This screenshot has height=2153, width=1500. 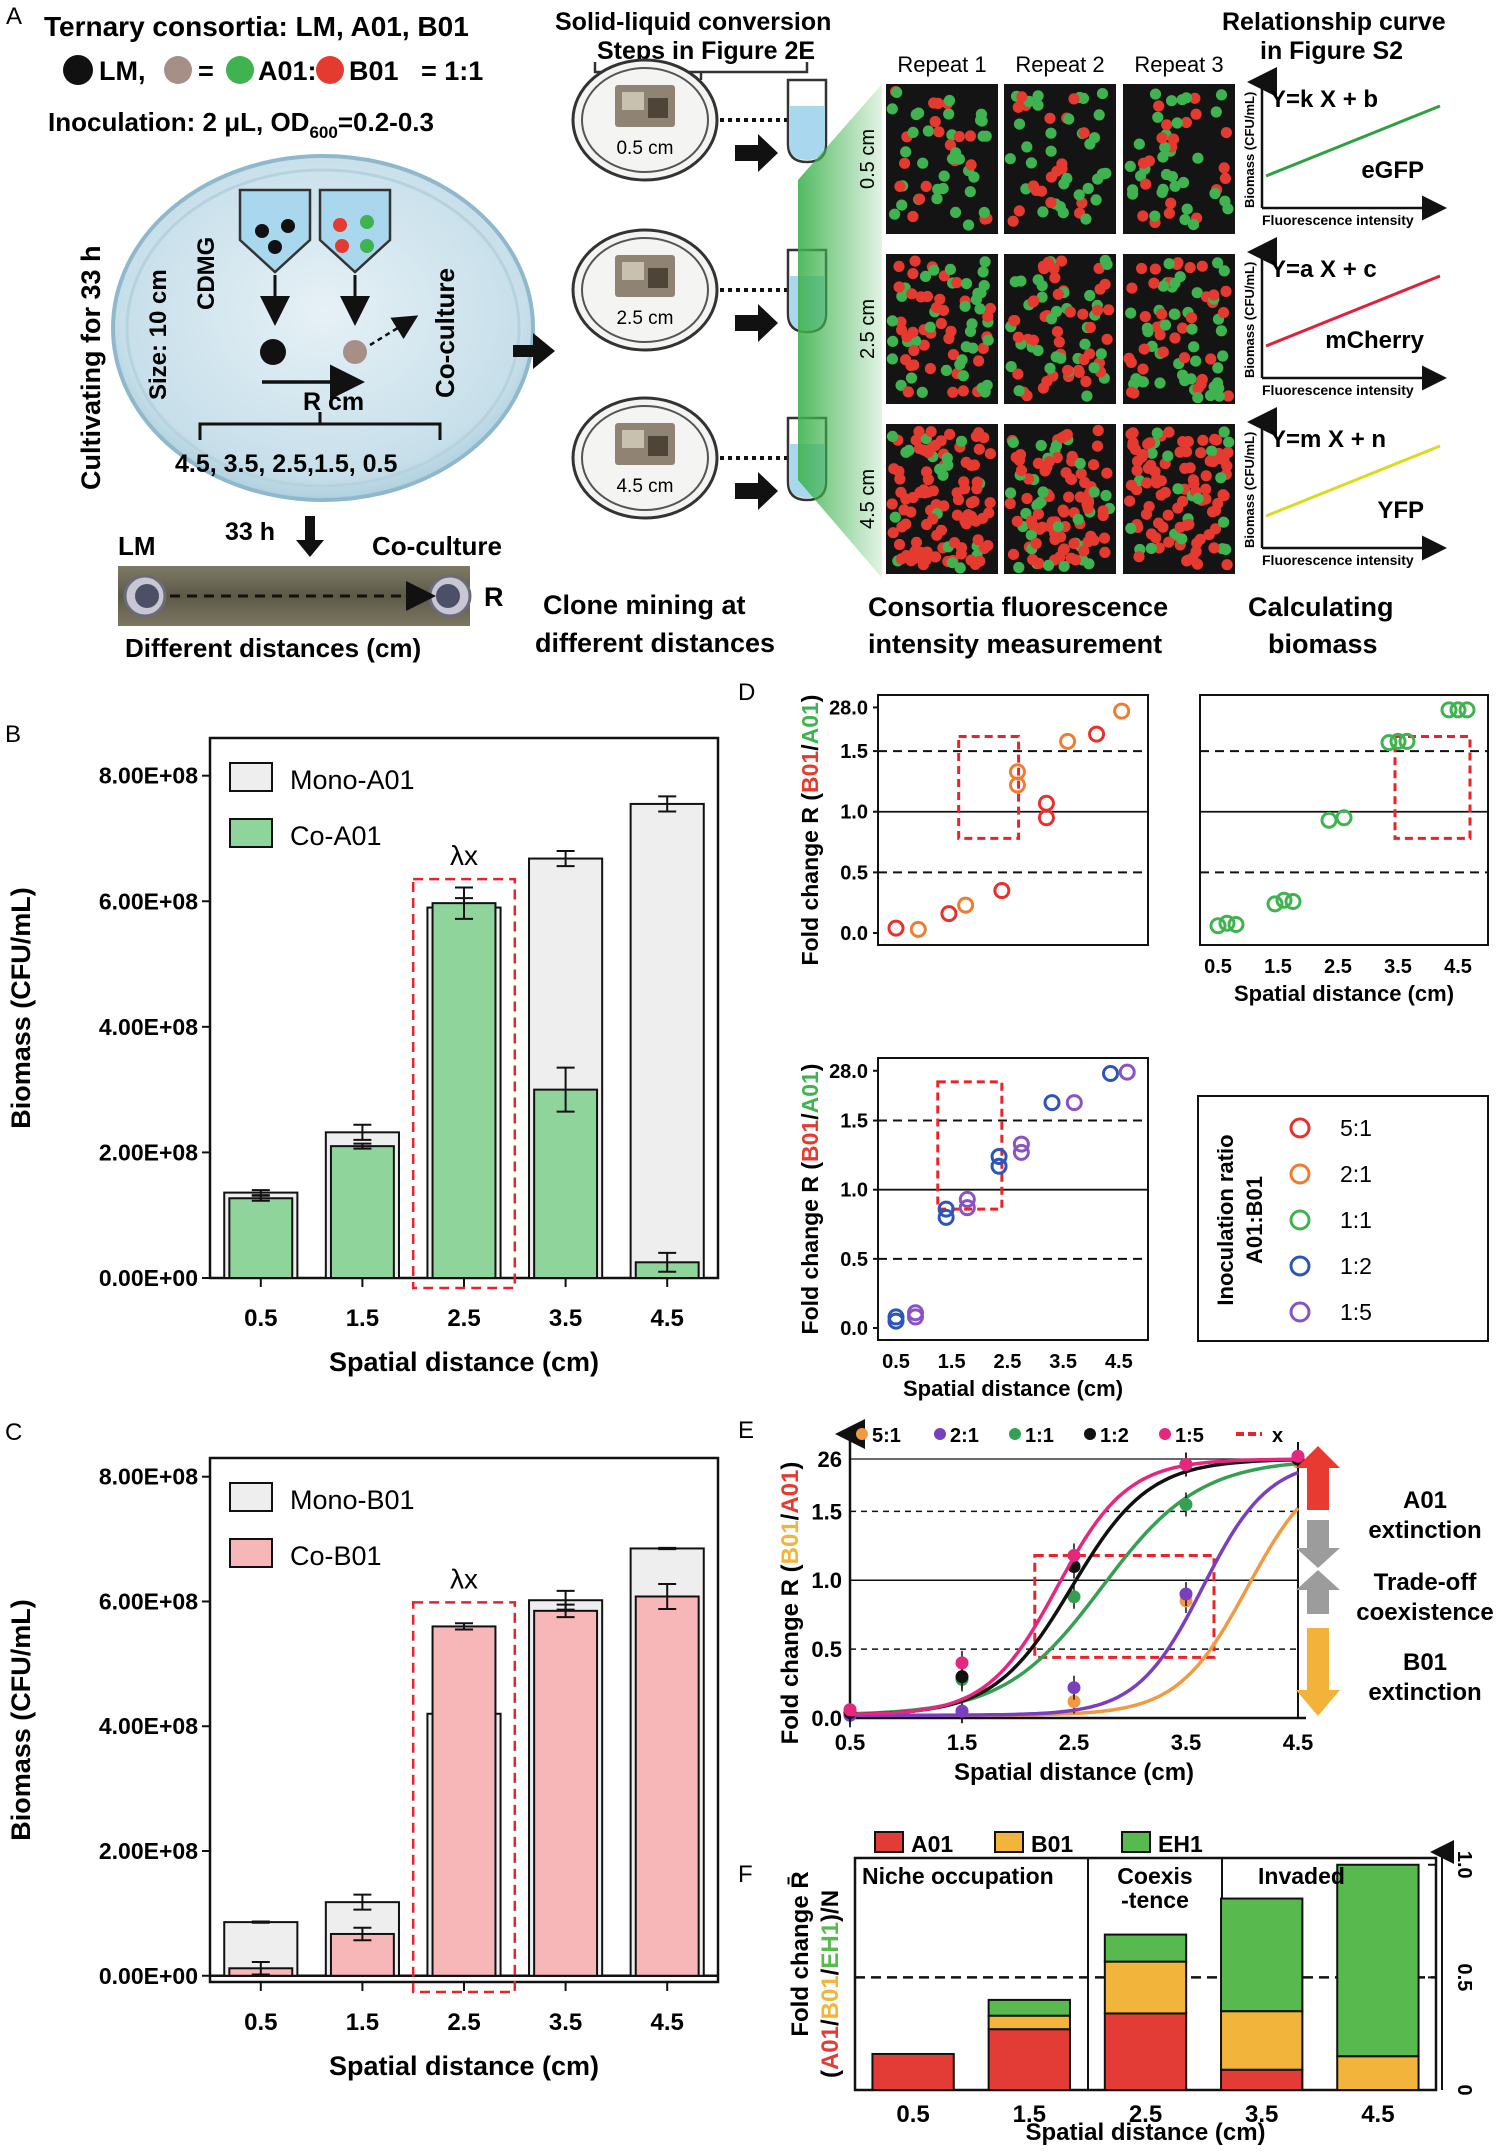 I want to click on legend-label: Co-A01, so click(x=336, y=836).